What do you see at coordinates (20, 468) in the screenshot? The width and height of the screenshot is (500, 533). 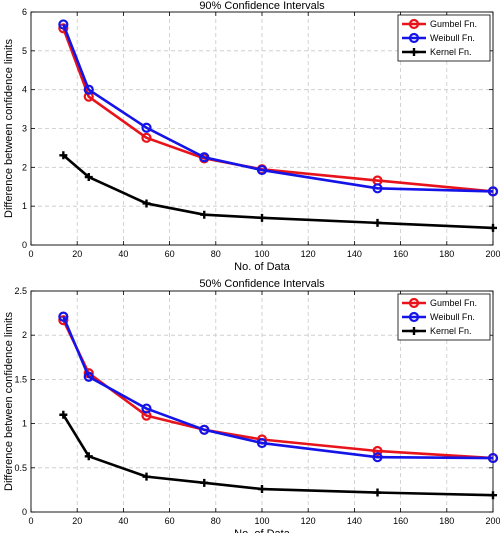 I see `y-tick-label: 0.5` at bounding box center [20, 468].